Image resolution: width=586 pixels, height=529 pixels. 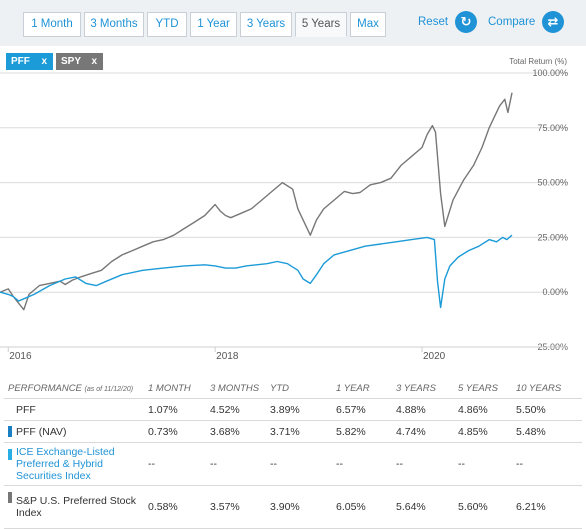 What do you see at coordinates (266, 24) in the screenshot?
I see `tab-3-years: 3 Years` at bounding box center [266, 24].